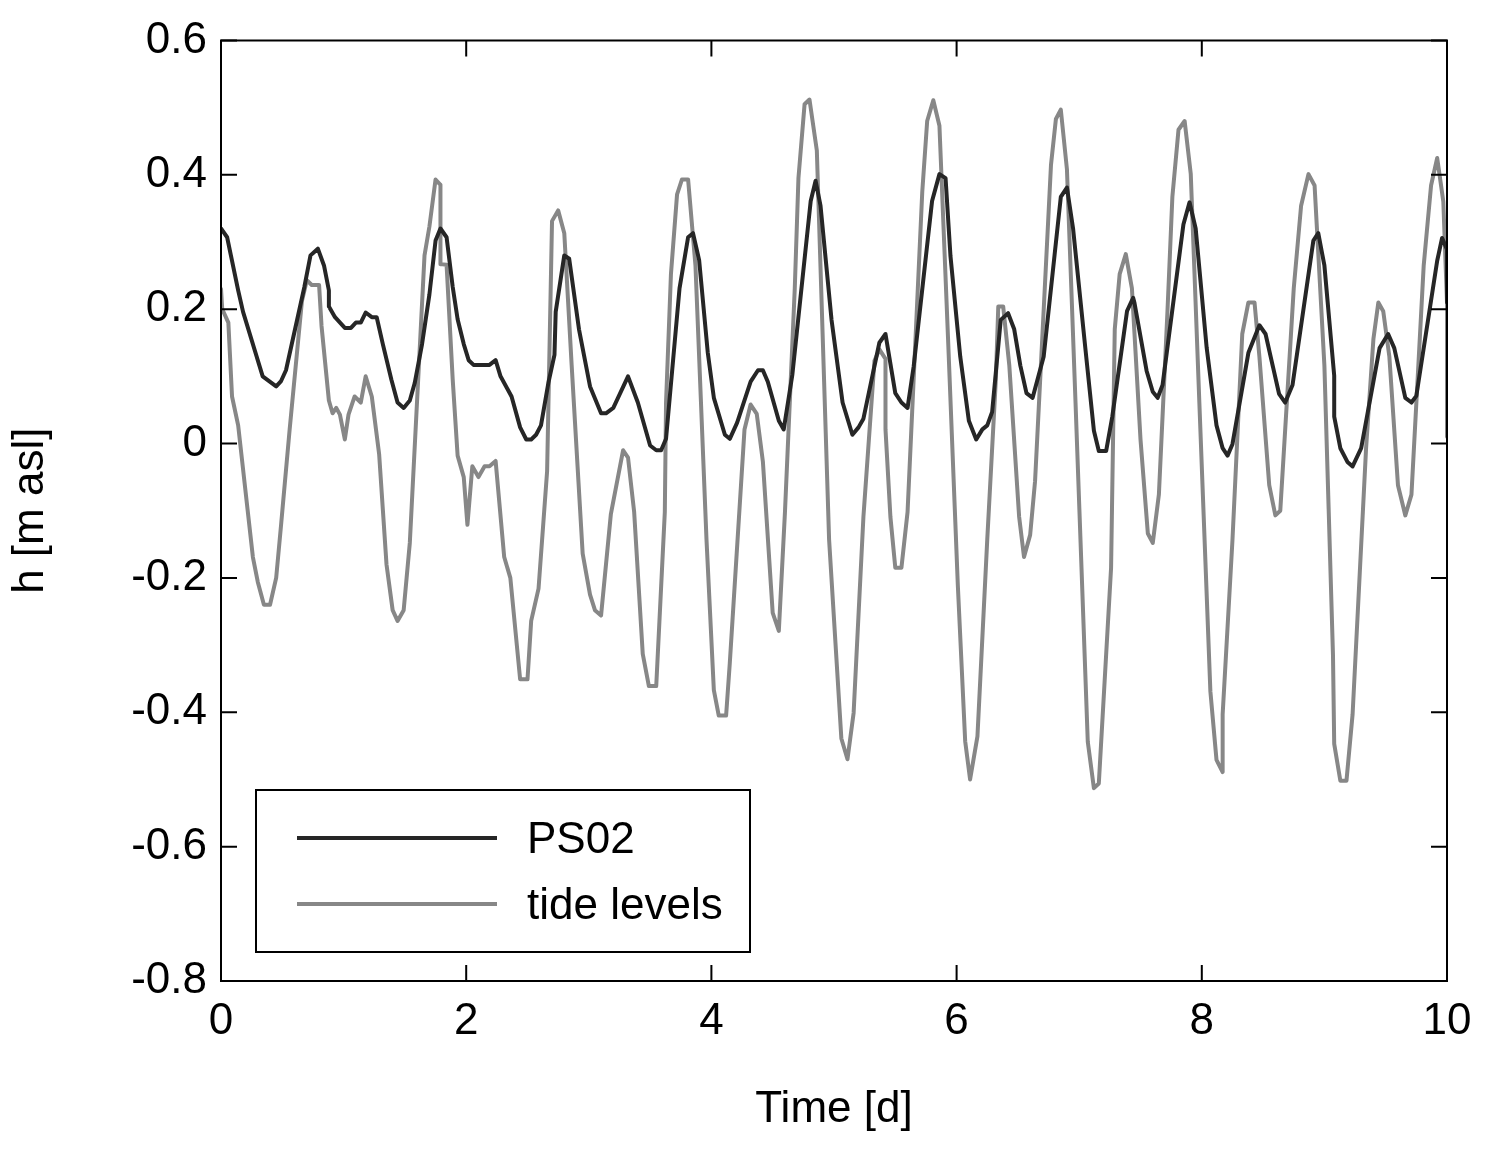 The height and width of the screenshot is (1156, 1487). What do you see at coordinates (625, 904) in the screenshot?
I see `legend-label: tide levels` at bounding box center [625, 904].